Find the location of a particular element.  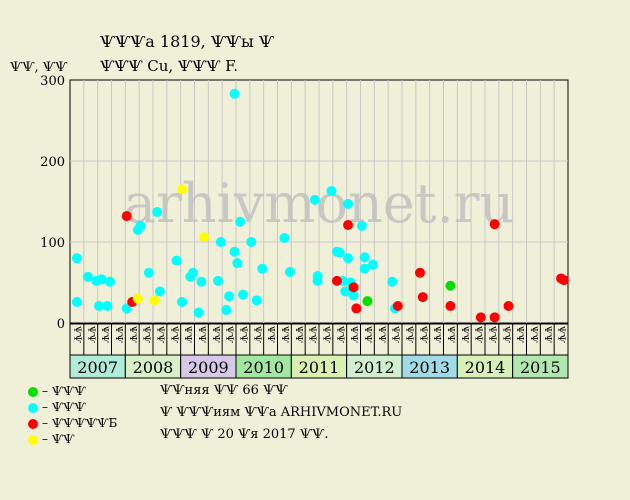

y-tick-label: 0 is located at coordinates (61, 324).